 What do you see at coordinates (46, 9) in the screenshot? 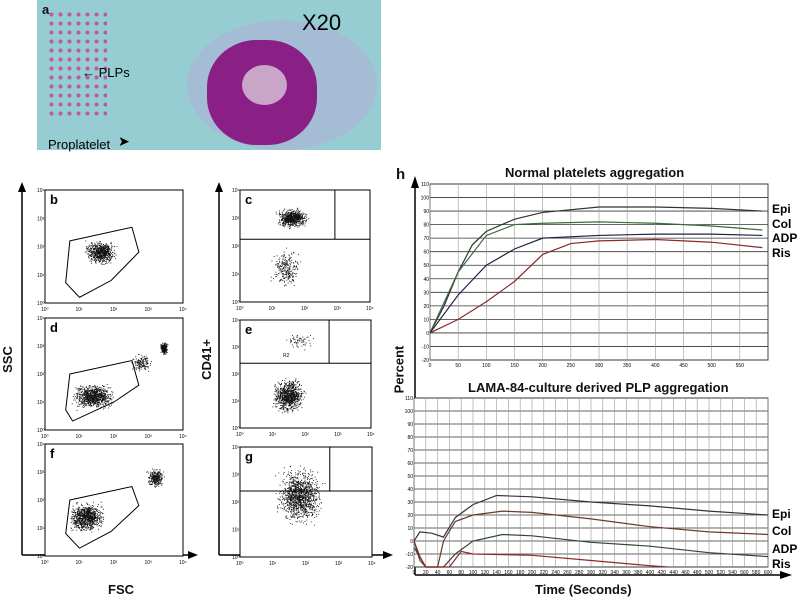
I see `panel-letter-a: a` at bounding box center [46, 9].